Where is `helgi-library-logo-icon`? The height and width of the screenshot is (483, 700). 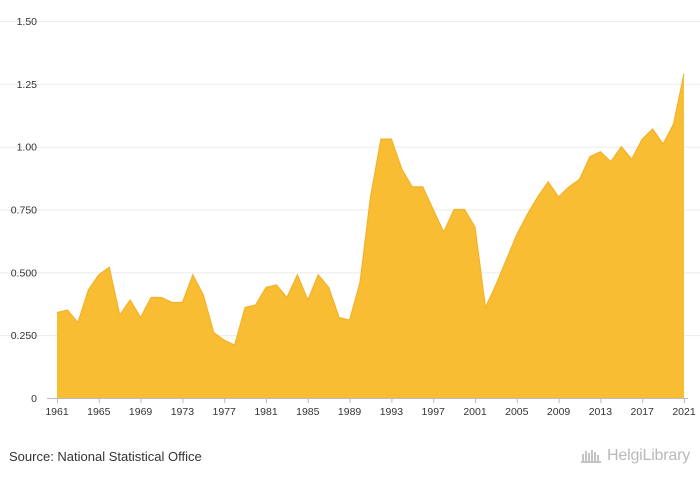 helgi-library-logo-icon is located at coordinates (591, 456).